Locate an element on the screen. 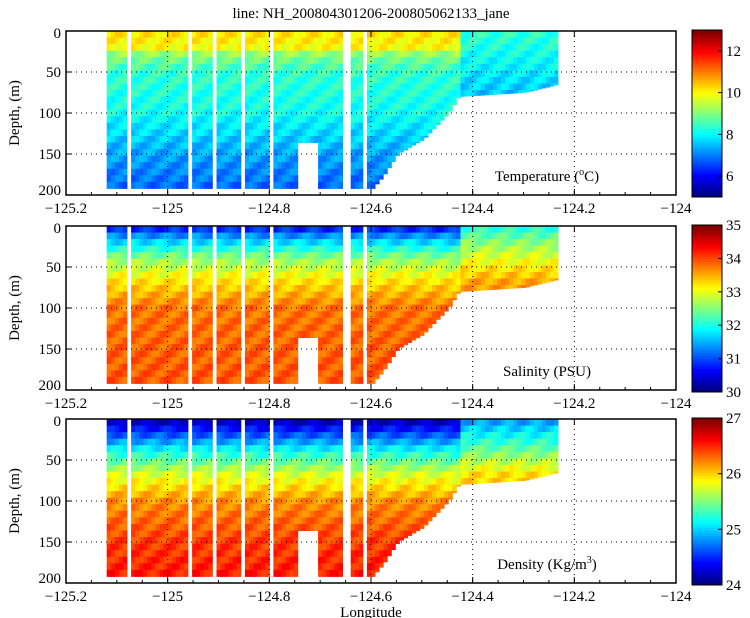  x-tick-label: −124.2 is located at coordinates (574, 209).